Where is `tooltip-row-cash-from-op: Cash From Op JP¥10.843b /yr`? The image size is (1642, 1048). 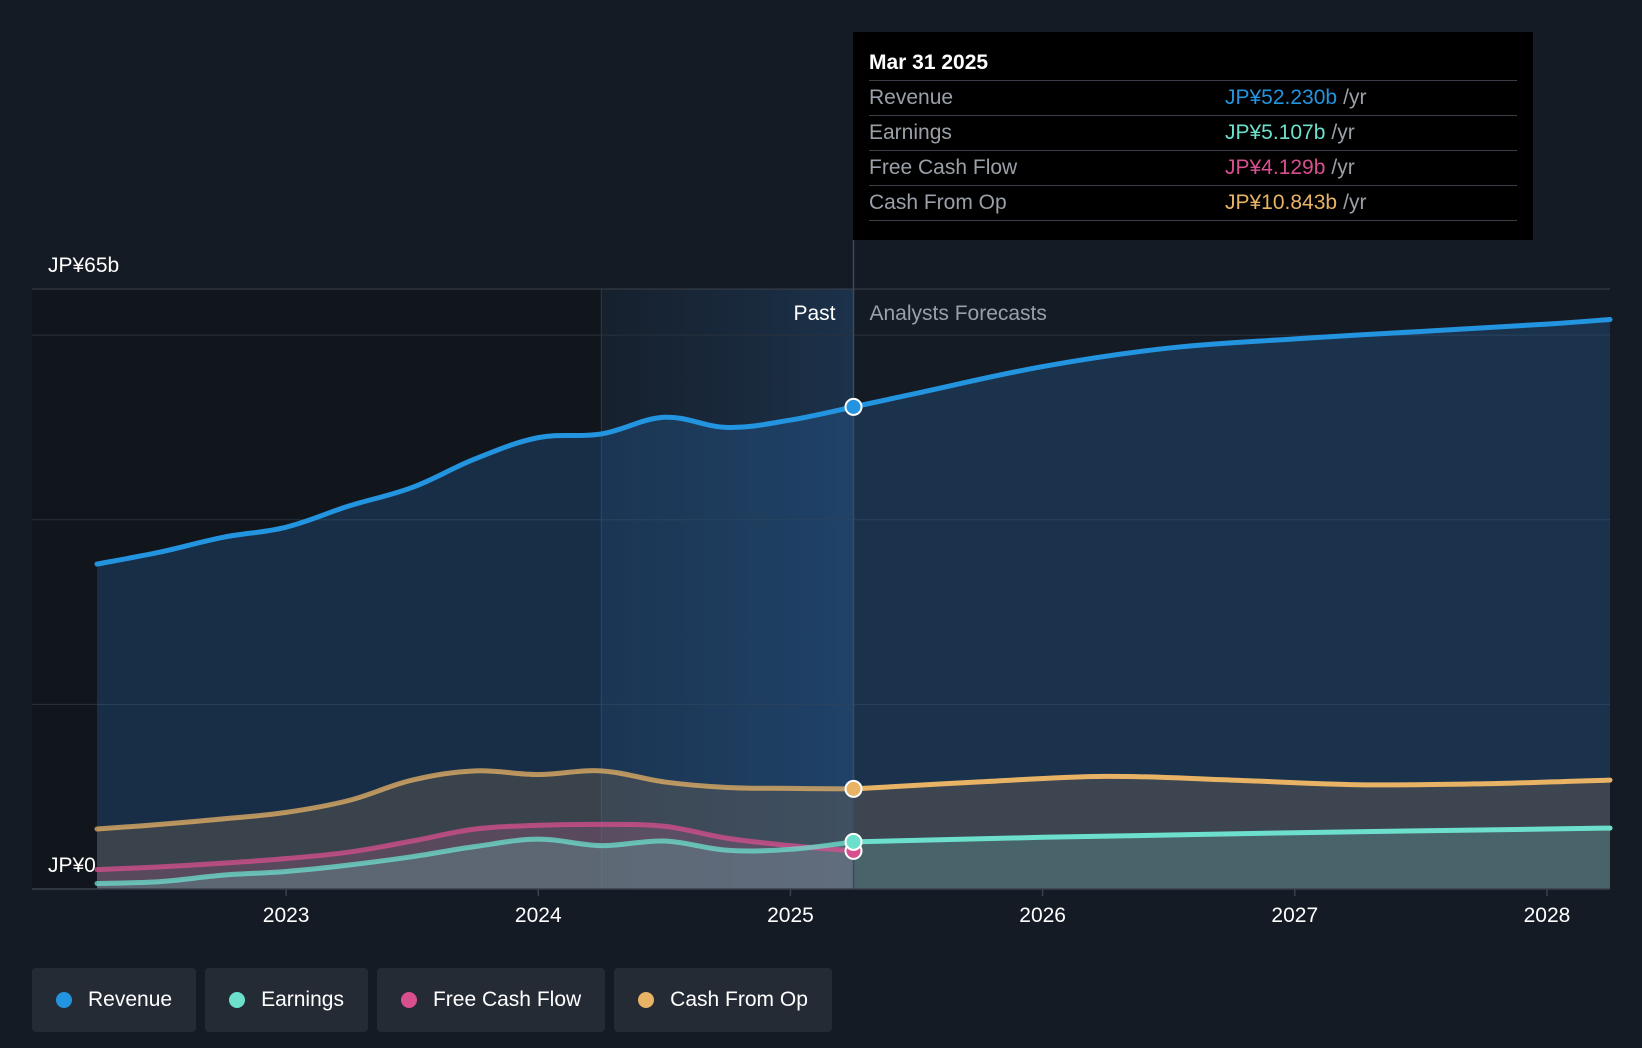 tooltip-row-cash-from-op: Cash From Op JP¥10.843b /yr is located at coordinates (1193, 203).